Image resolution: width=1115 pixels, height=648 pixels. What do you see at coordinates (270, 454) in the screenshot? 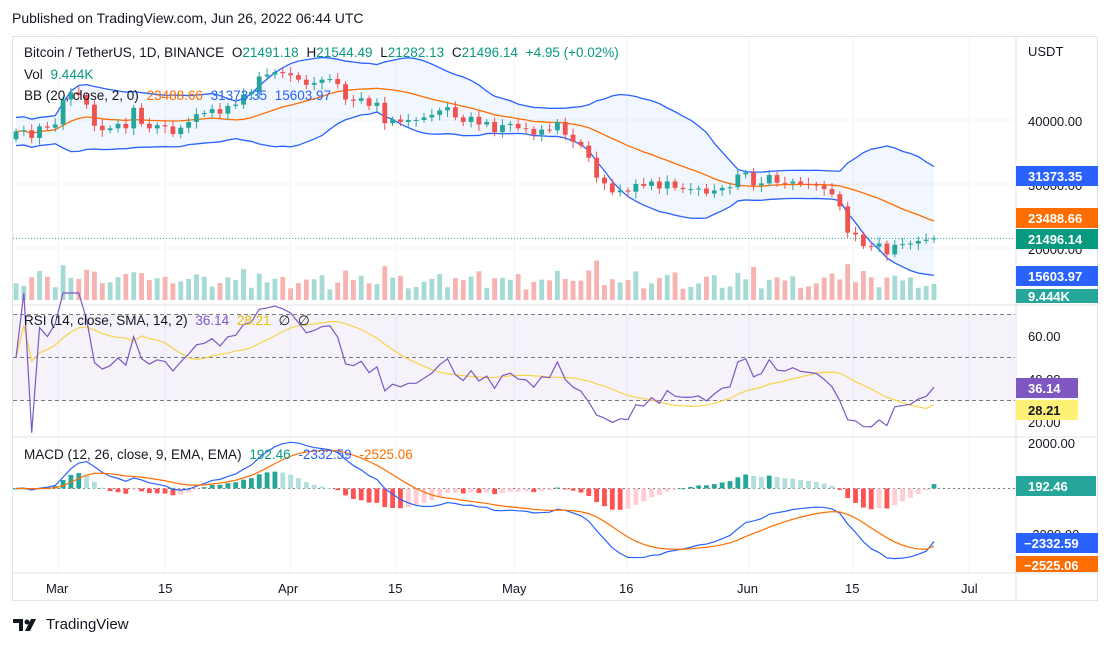
I see `macd-hist-value: 192.46` at bounding box center [270, 454].